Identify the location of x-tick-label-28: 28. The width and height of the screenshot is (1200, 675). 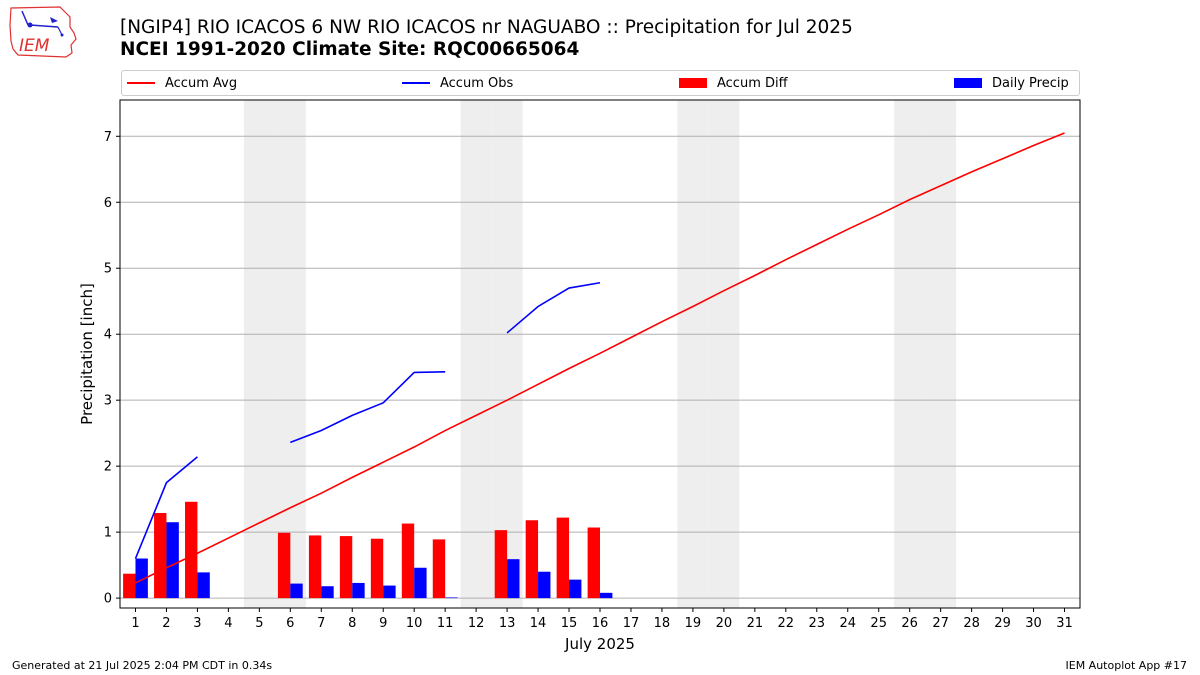
(971, 623).